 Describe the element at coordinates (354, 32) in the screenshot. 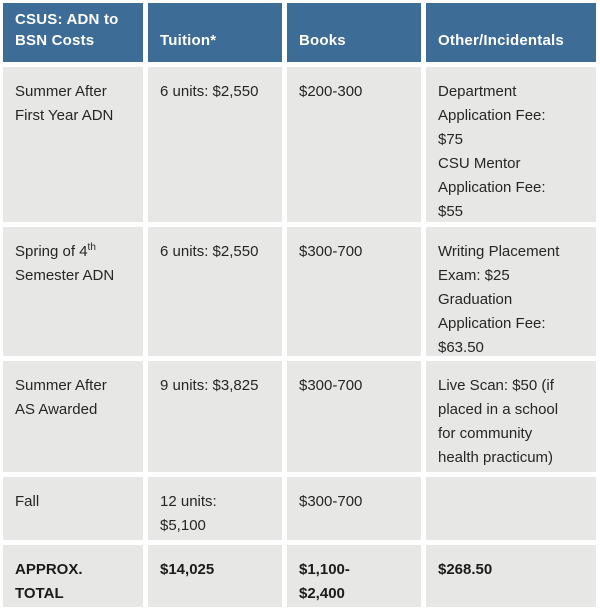

I see `header-books: Books` at that location.